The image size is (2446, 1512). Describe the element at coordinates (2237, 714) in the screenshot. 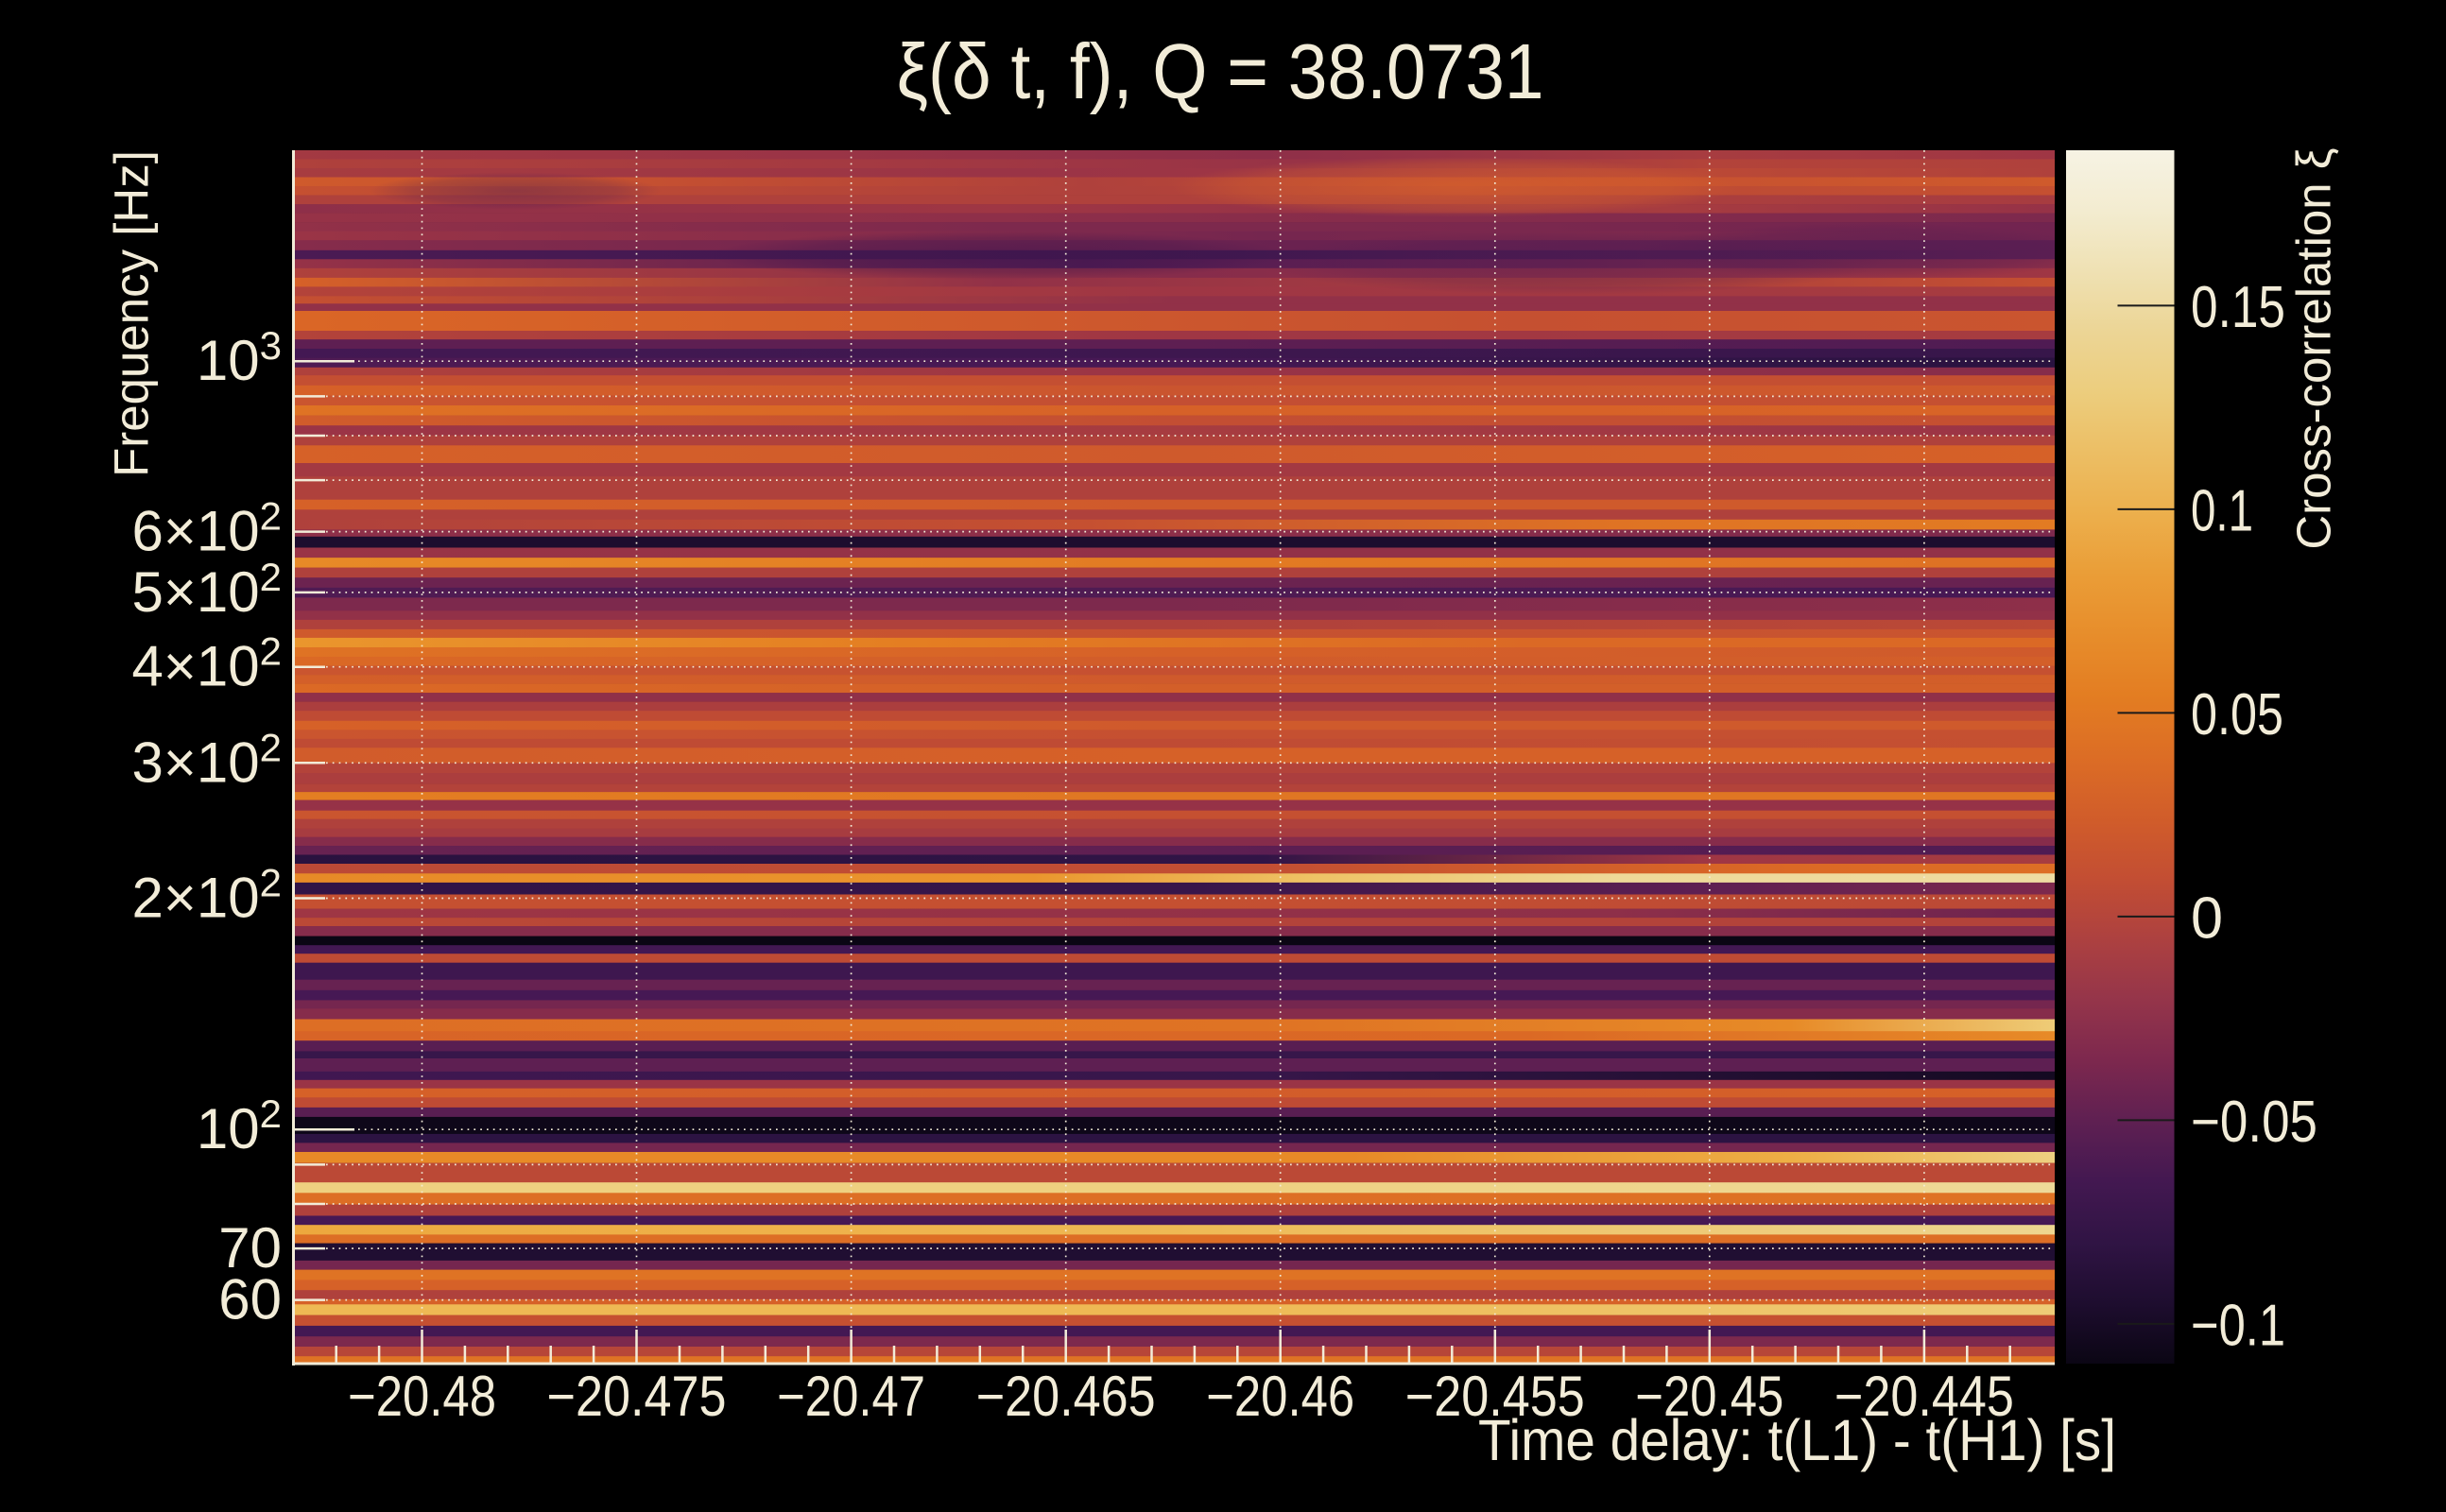

I see `svg-text: 0.05` at that location.